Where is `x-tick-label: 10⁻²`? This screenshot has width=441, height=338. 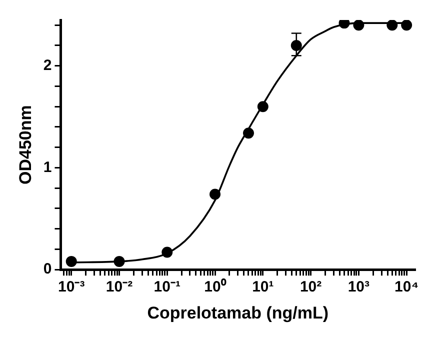 x-tick-label: 10⁻² is located at coordinates (119, 287).